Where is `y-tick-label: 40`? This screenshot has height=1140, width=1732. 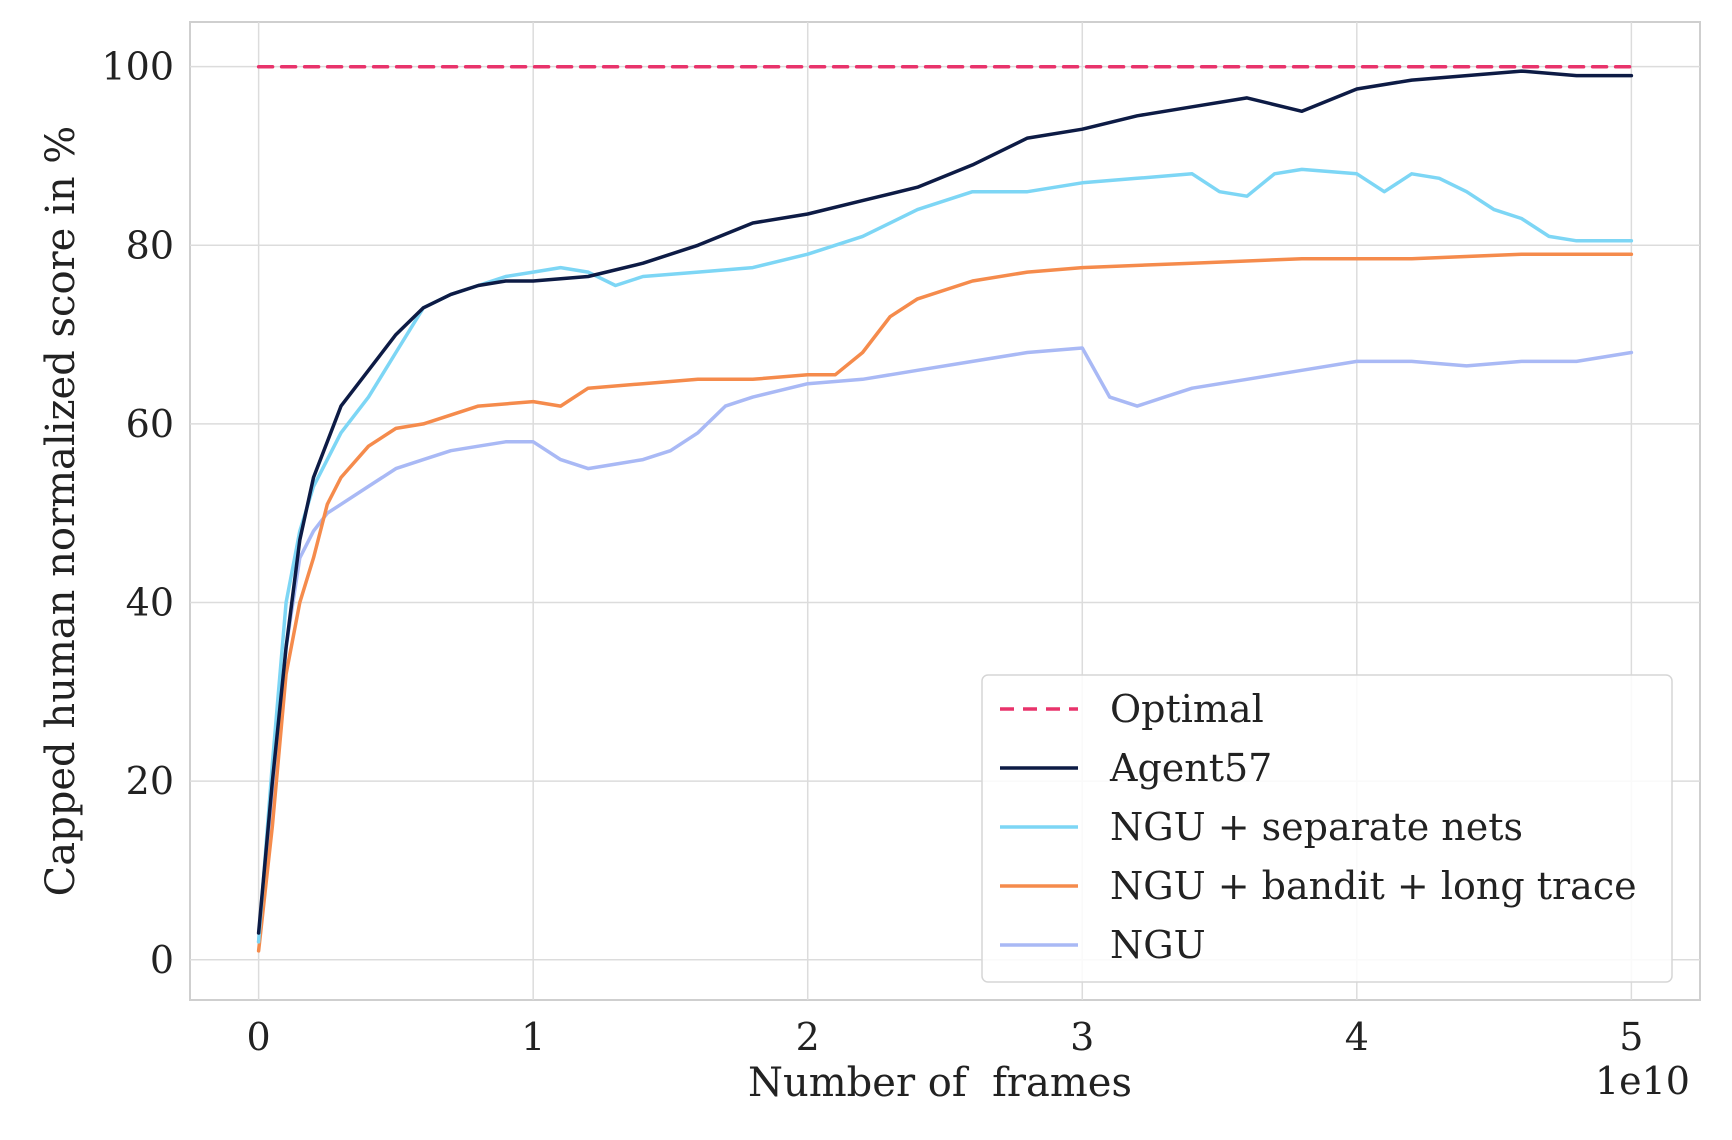
y-tick-label: 40 is located at coordinates (150, 603).